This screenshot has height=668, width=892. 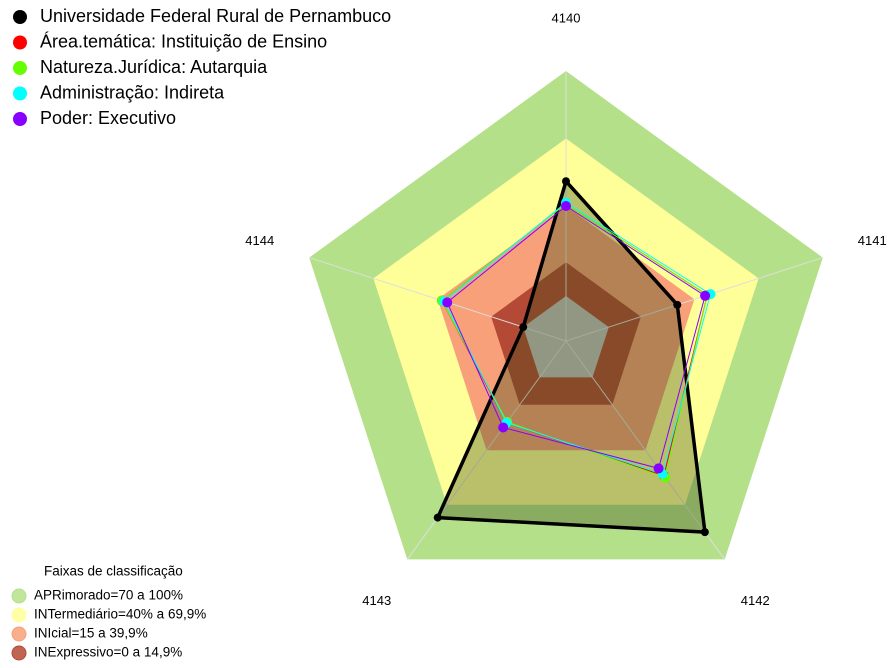 I want to click on legend-label: APRimorado=70 a 100%, so click(x=108, y=595).